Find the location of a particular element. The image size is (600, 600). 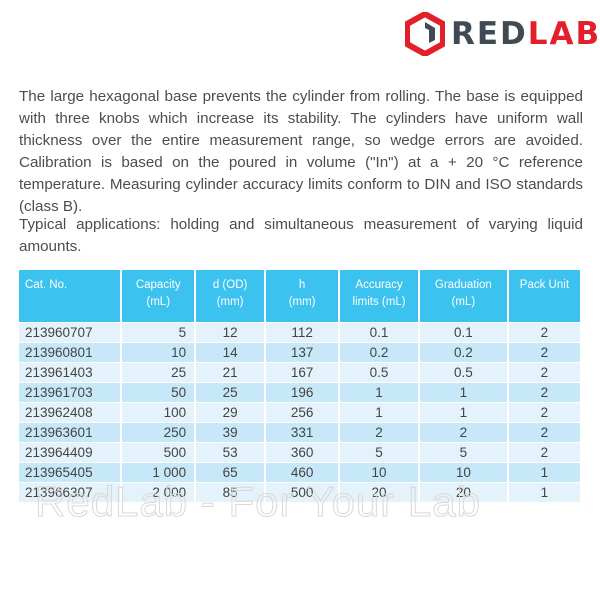

table-cell: 213966307 is located at coordinates (71, 492).